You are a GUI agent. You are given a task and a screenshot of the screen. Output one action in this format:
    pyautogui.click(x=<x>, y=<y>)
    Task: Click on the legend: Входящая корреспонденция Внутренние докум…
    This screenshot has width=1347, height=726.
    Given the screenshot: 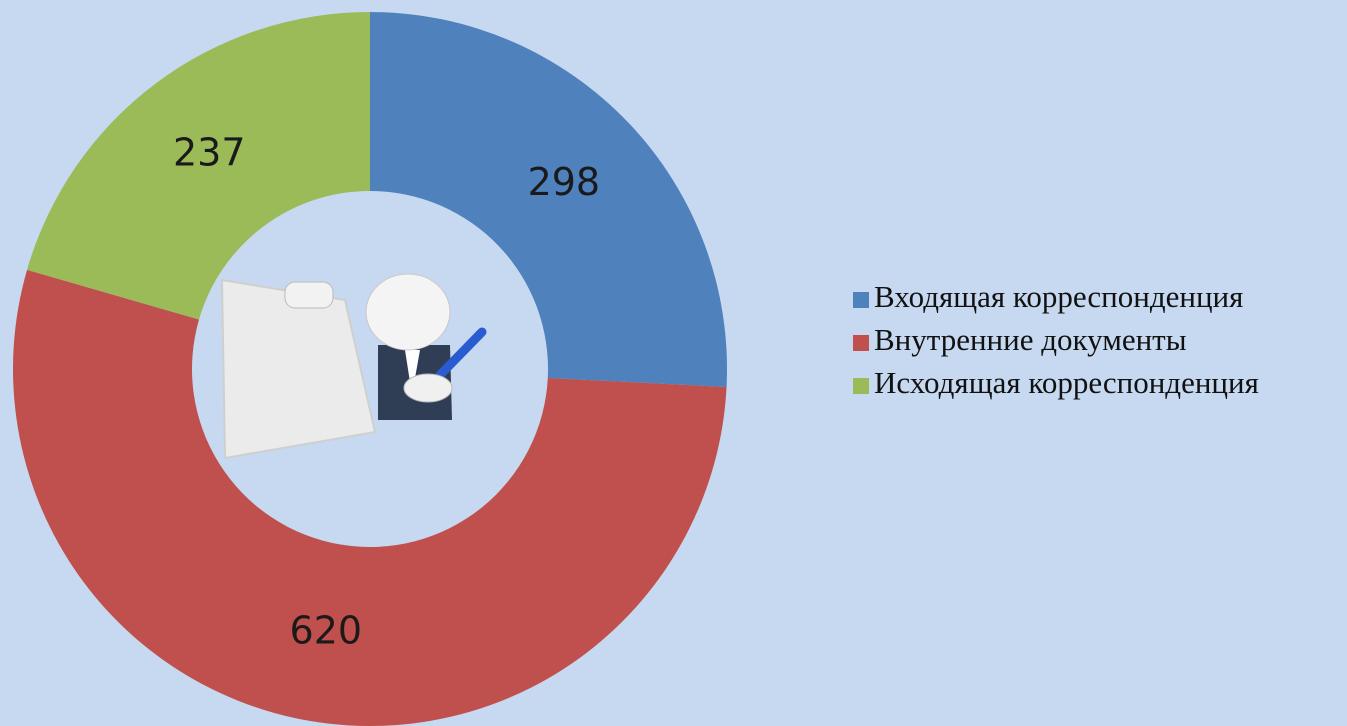 What is the action you would take?
    pyautogui.click(x=1056, y=339)
    